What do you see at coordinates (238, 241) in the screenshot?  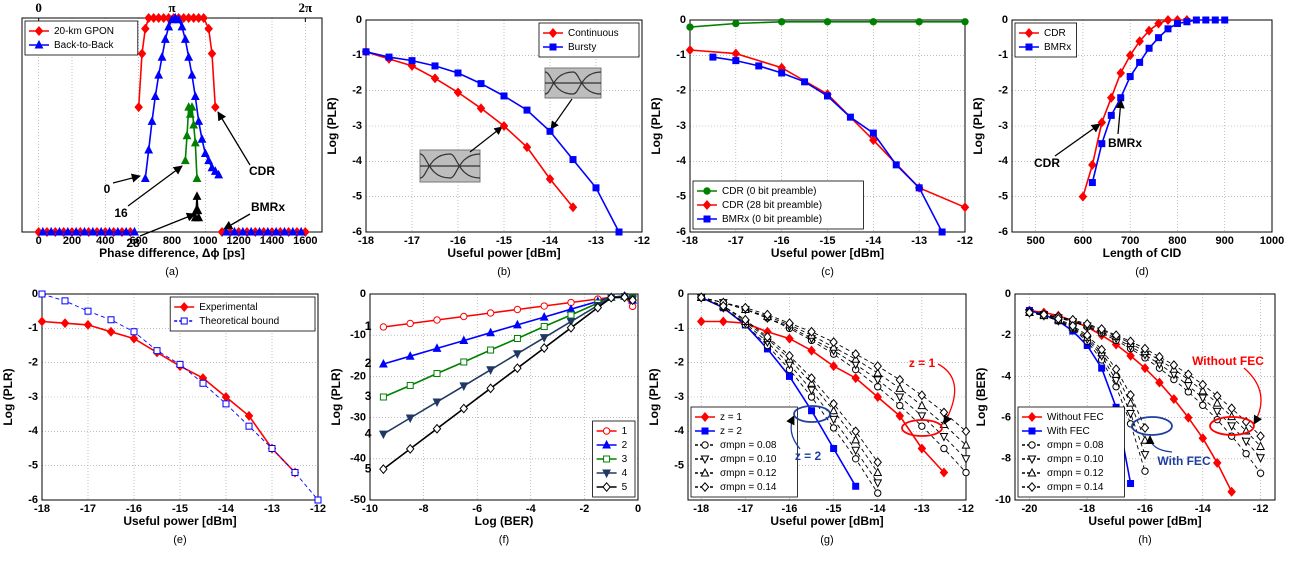 I see `x-tick-label: 1200` at bounding box center [238, 241].